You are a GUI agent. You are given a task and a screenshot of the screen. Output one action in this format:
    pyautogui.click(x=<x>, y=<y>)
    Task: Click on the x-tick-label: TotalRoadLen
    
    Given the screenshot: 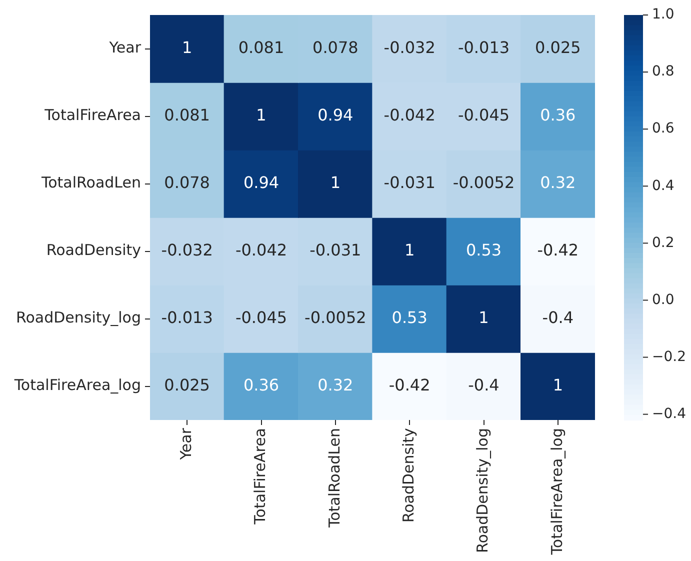 What is the action you would take?
    pyautogui.click(x=334, y=478)
    